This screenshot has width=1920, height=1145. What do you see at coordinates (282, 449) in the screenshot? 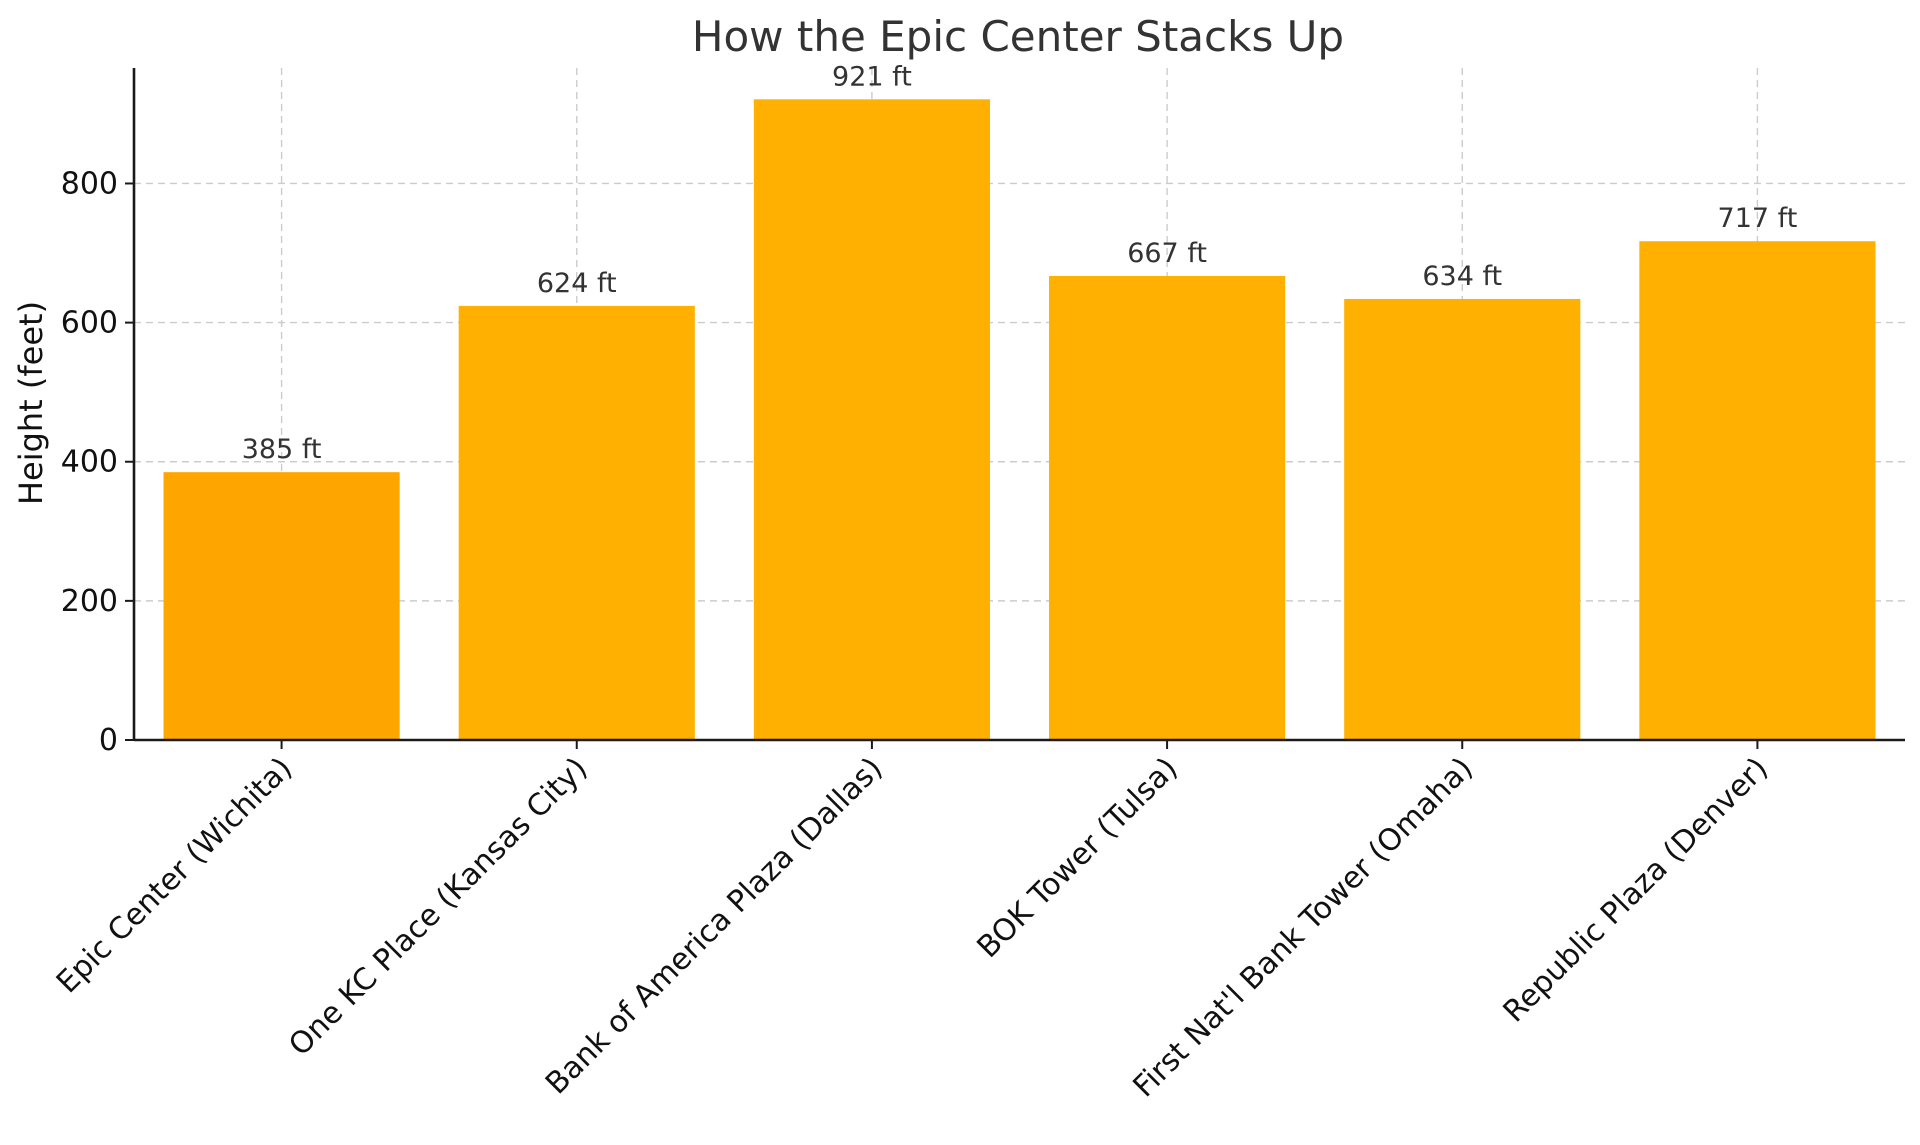
I see `bar-value-label: 385 ft` at bounding box center [282, 449].